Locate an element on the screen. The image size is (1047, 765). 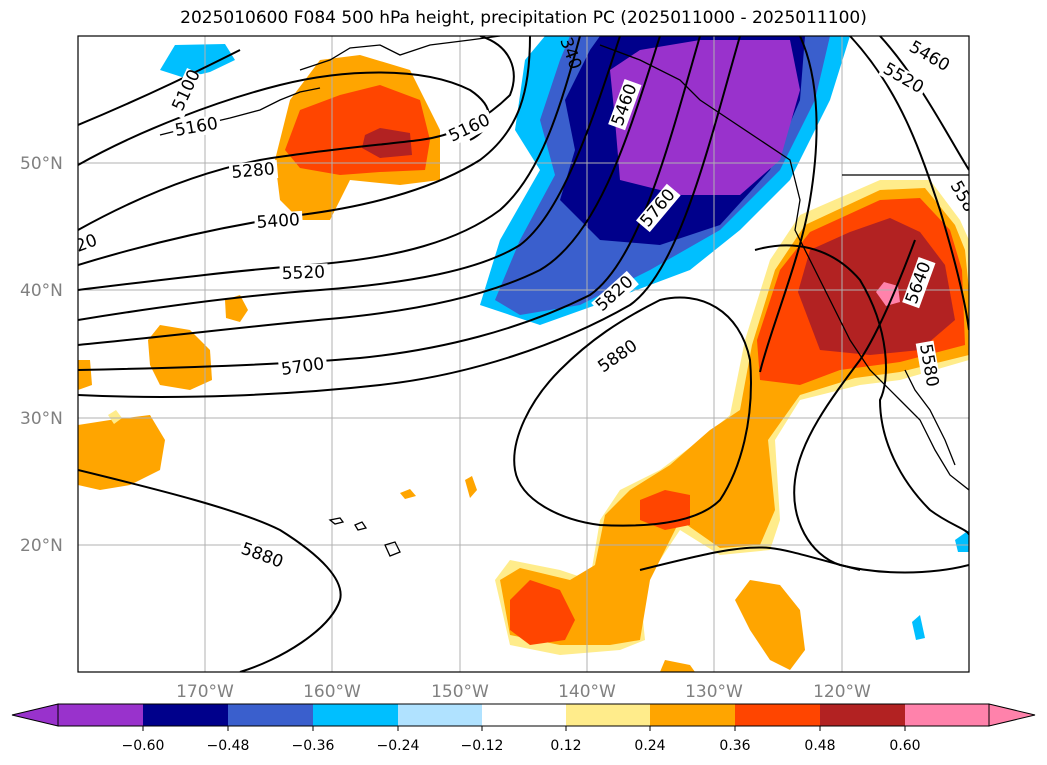
positive-anomaly-region-gulf-of-alaska is located at coordinates (357, 137).